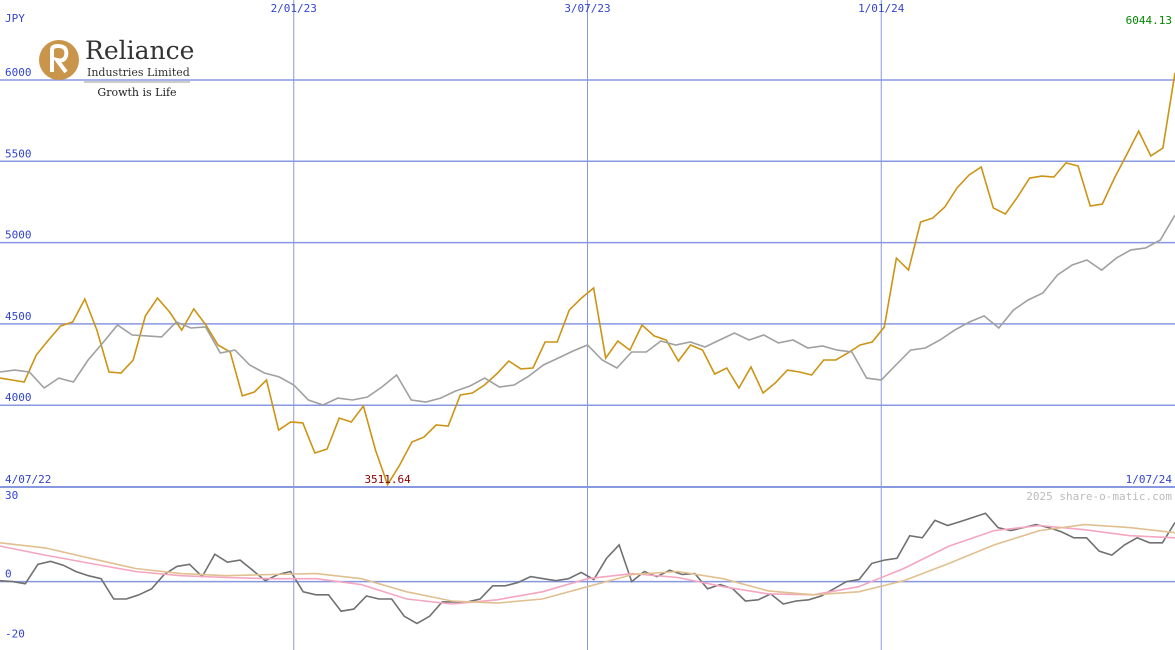 Image resolution: width=1175 pixels, height=650 pixels. What do you see at coordinates (136, 92) in the screenshot?
I see `logo-tagline: Growth is Life` at bounding box center [136, 92].